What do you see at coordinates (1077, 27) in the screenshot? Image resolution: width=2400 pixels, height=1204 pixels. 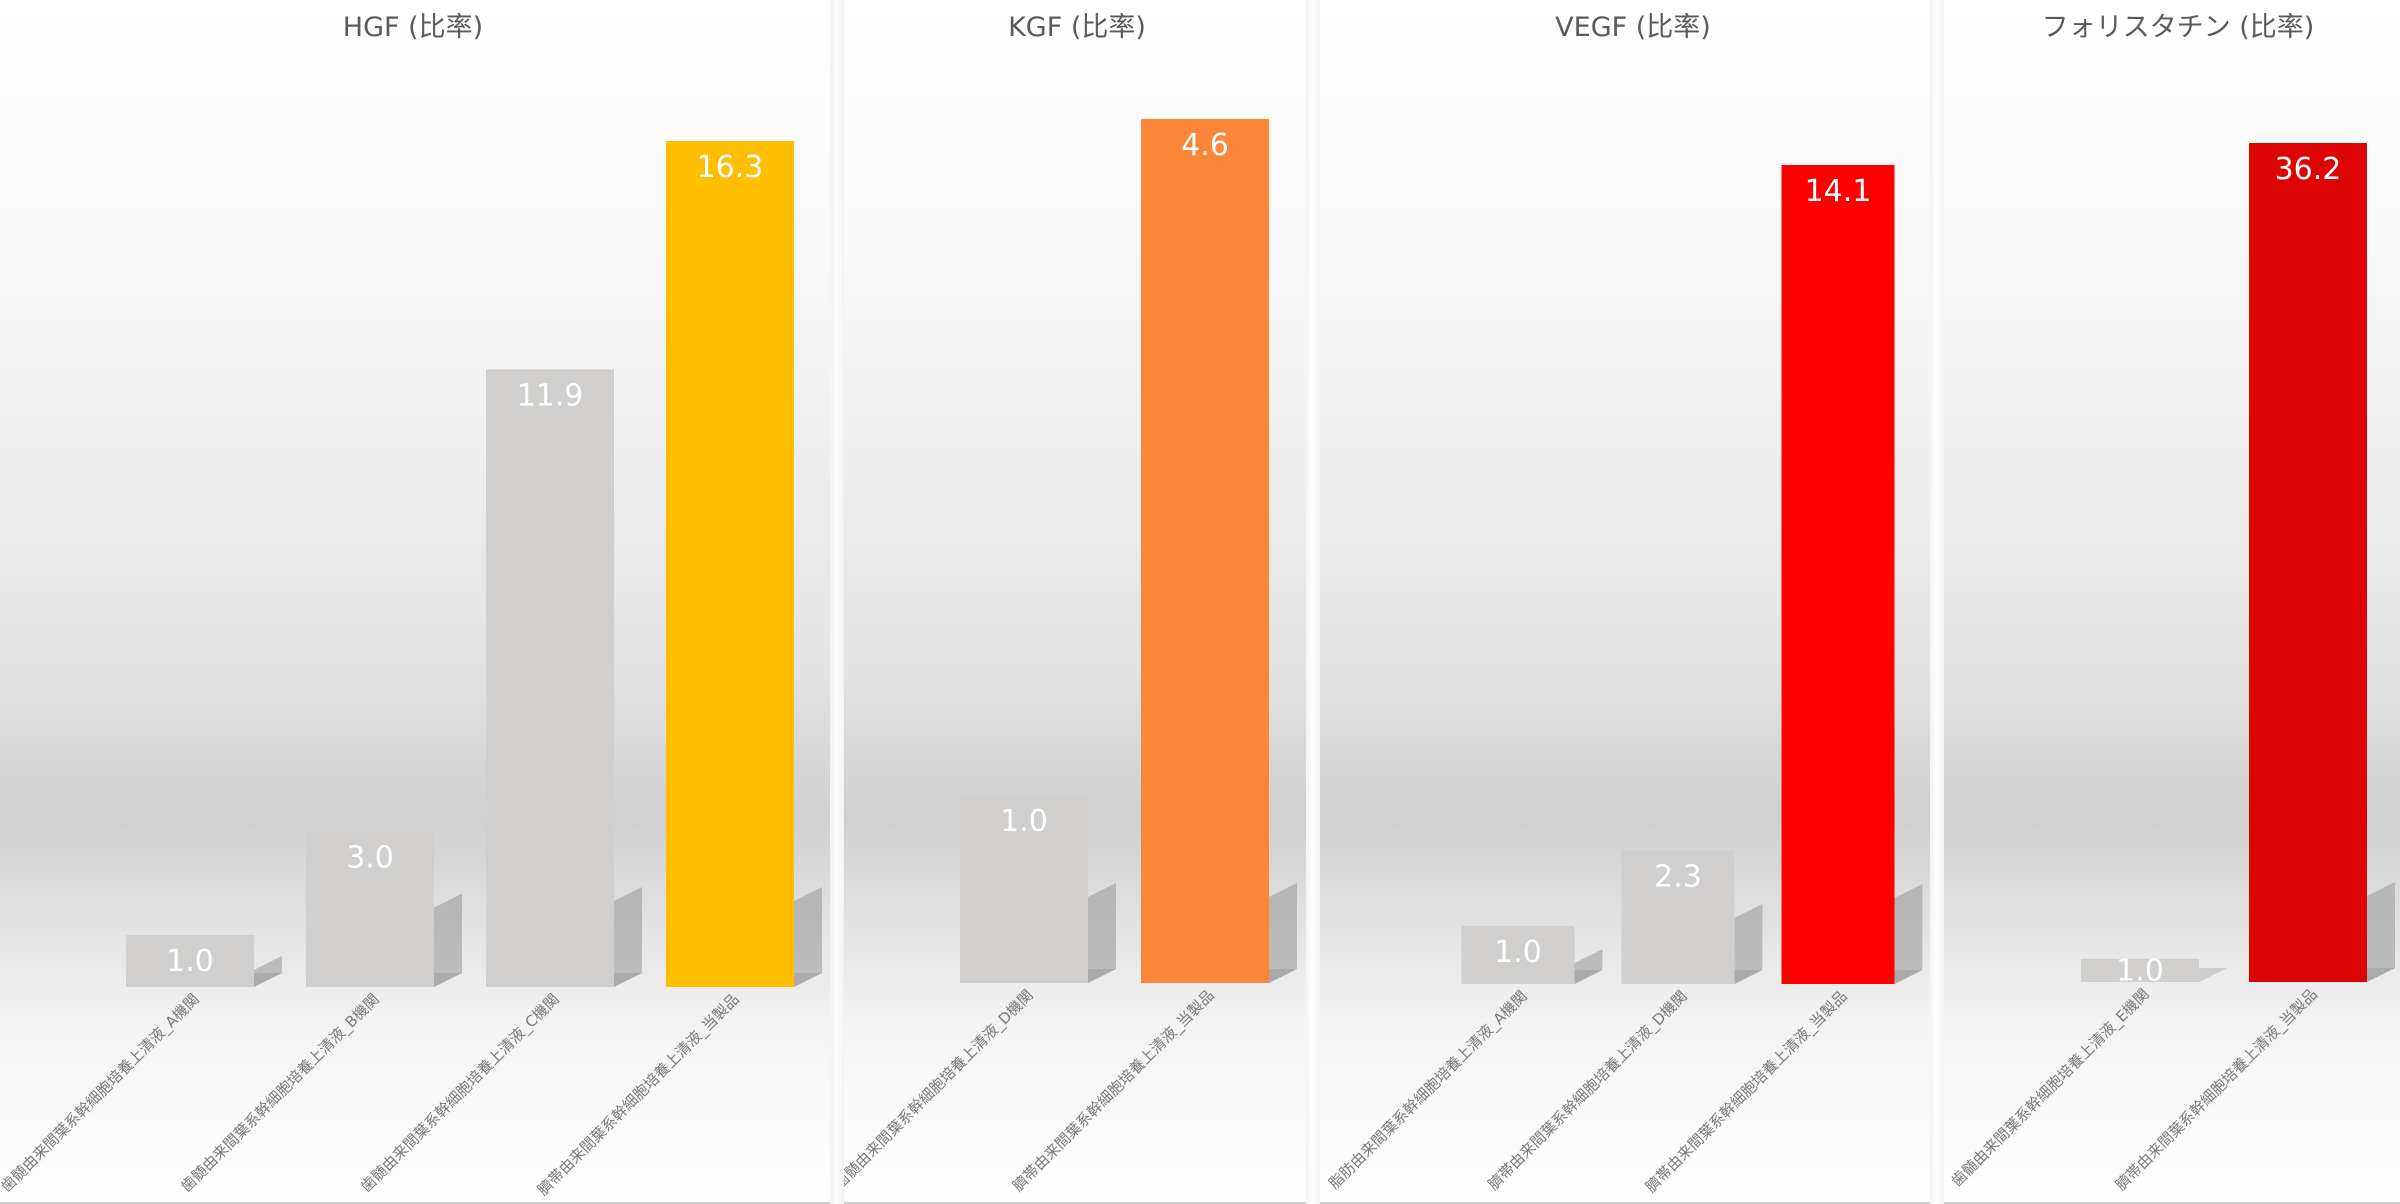 I see `chart-title: KGF (比率)` at bounding box center [1077, 27].